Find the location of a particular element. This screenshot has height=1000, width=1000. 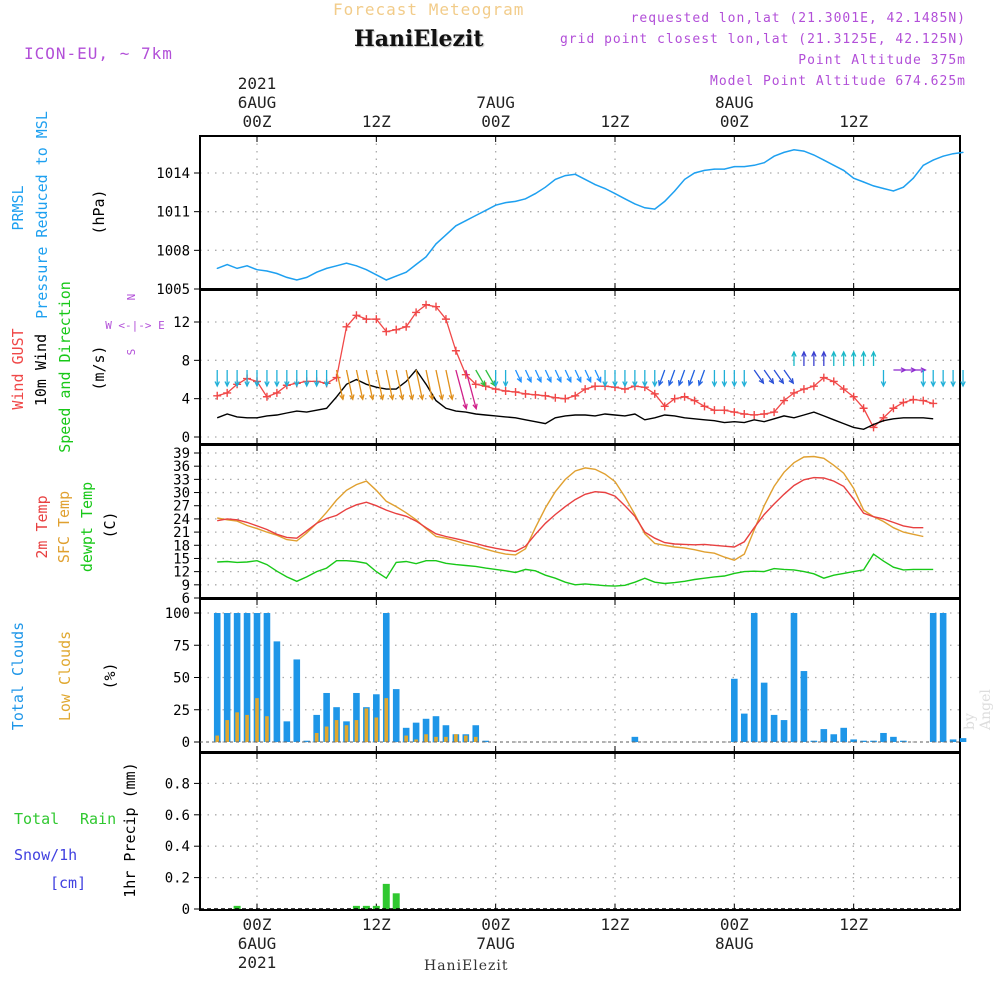

precip-total-label: Total is located at coordinates (36, 819).